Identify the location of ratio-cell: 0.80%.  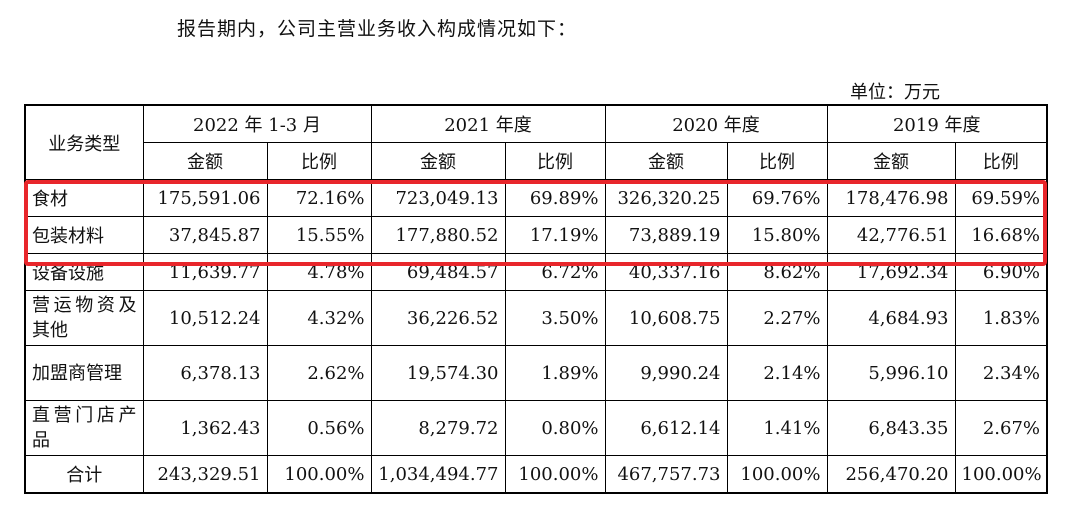
(555, 428).